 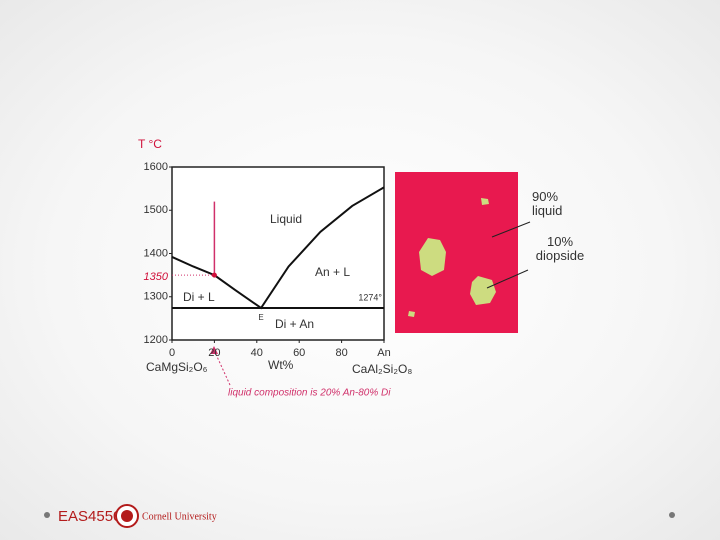 What do you see at coordinates (370, 297) in the screenshot?
I see `eutectic-temperature: 1274°` at bounding box center [370, 297].